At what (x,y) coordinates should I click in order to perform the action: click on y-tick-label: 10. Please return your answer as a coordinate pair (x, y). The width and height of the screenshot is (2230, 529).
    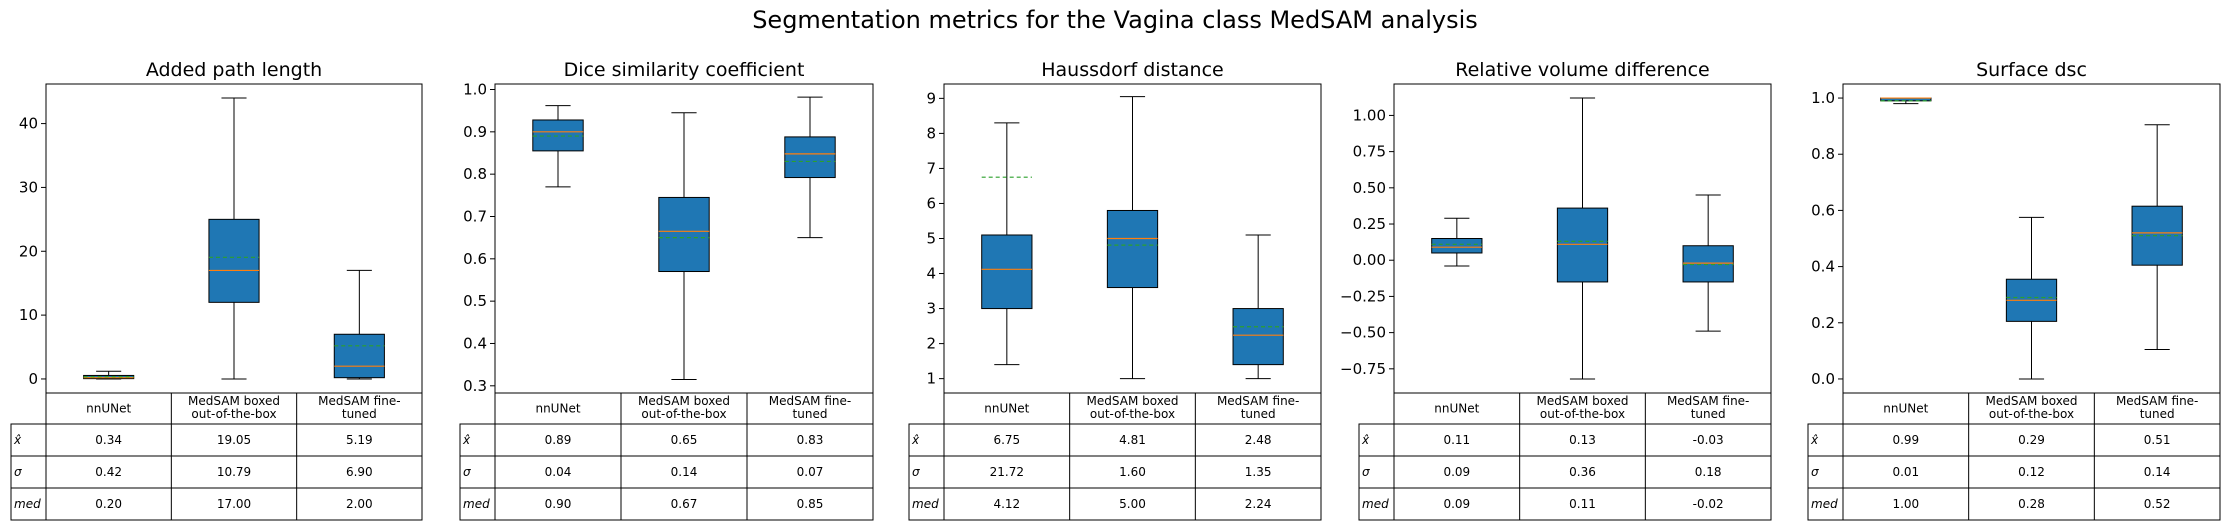
    Looking at the image, I should click on (28, 315).